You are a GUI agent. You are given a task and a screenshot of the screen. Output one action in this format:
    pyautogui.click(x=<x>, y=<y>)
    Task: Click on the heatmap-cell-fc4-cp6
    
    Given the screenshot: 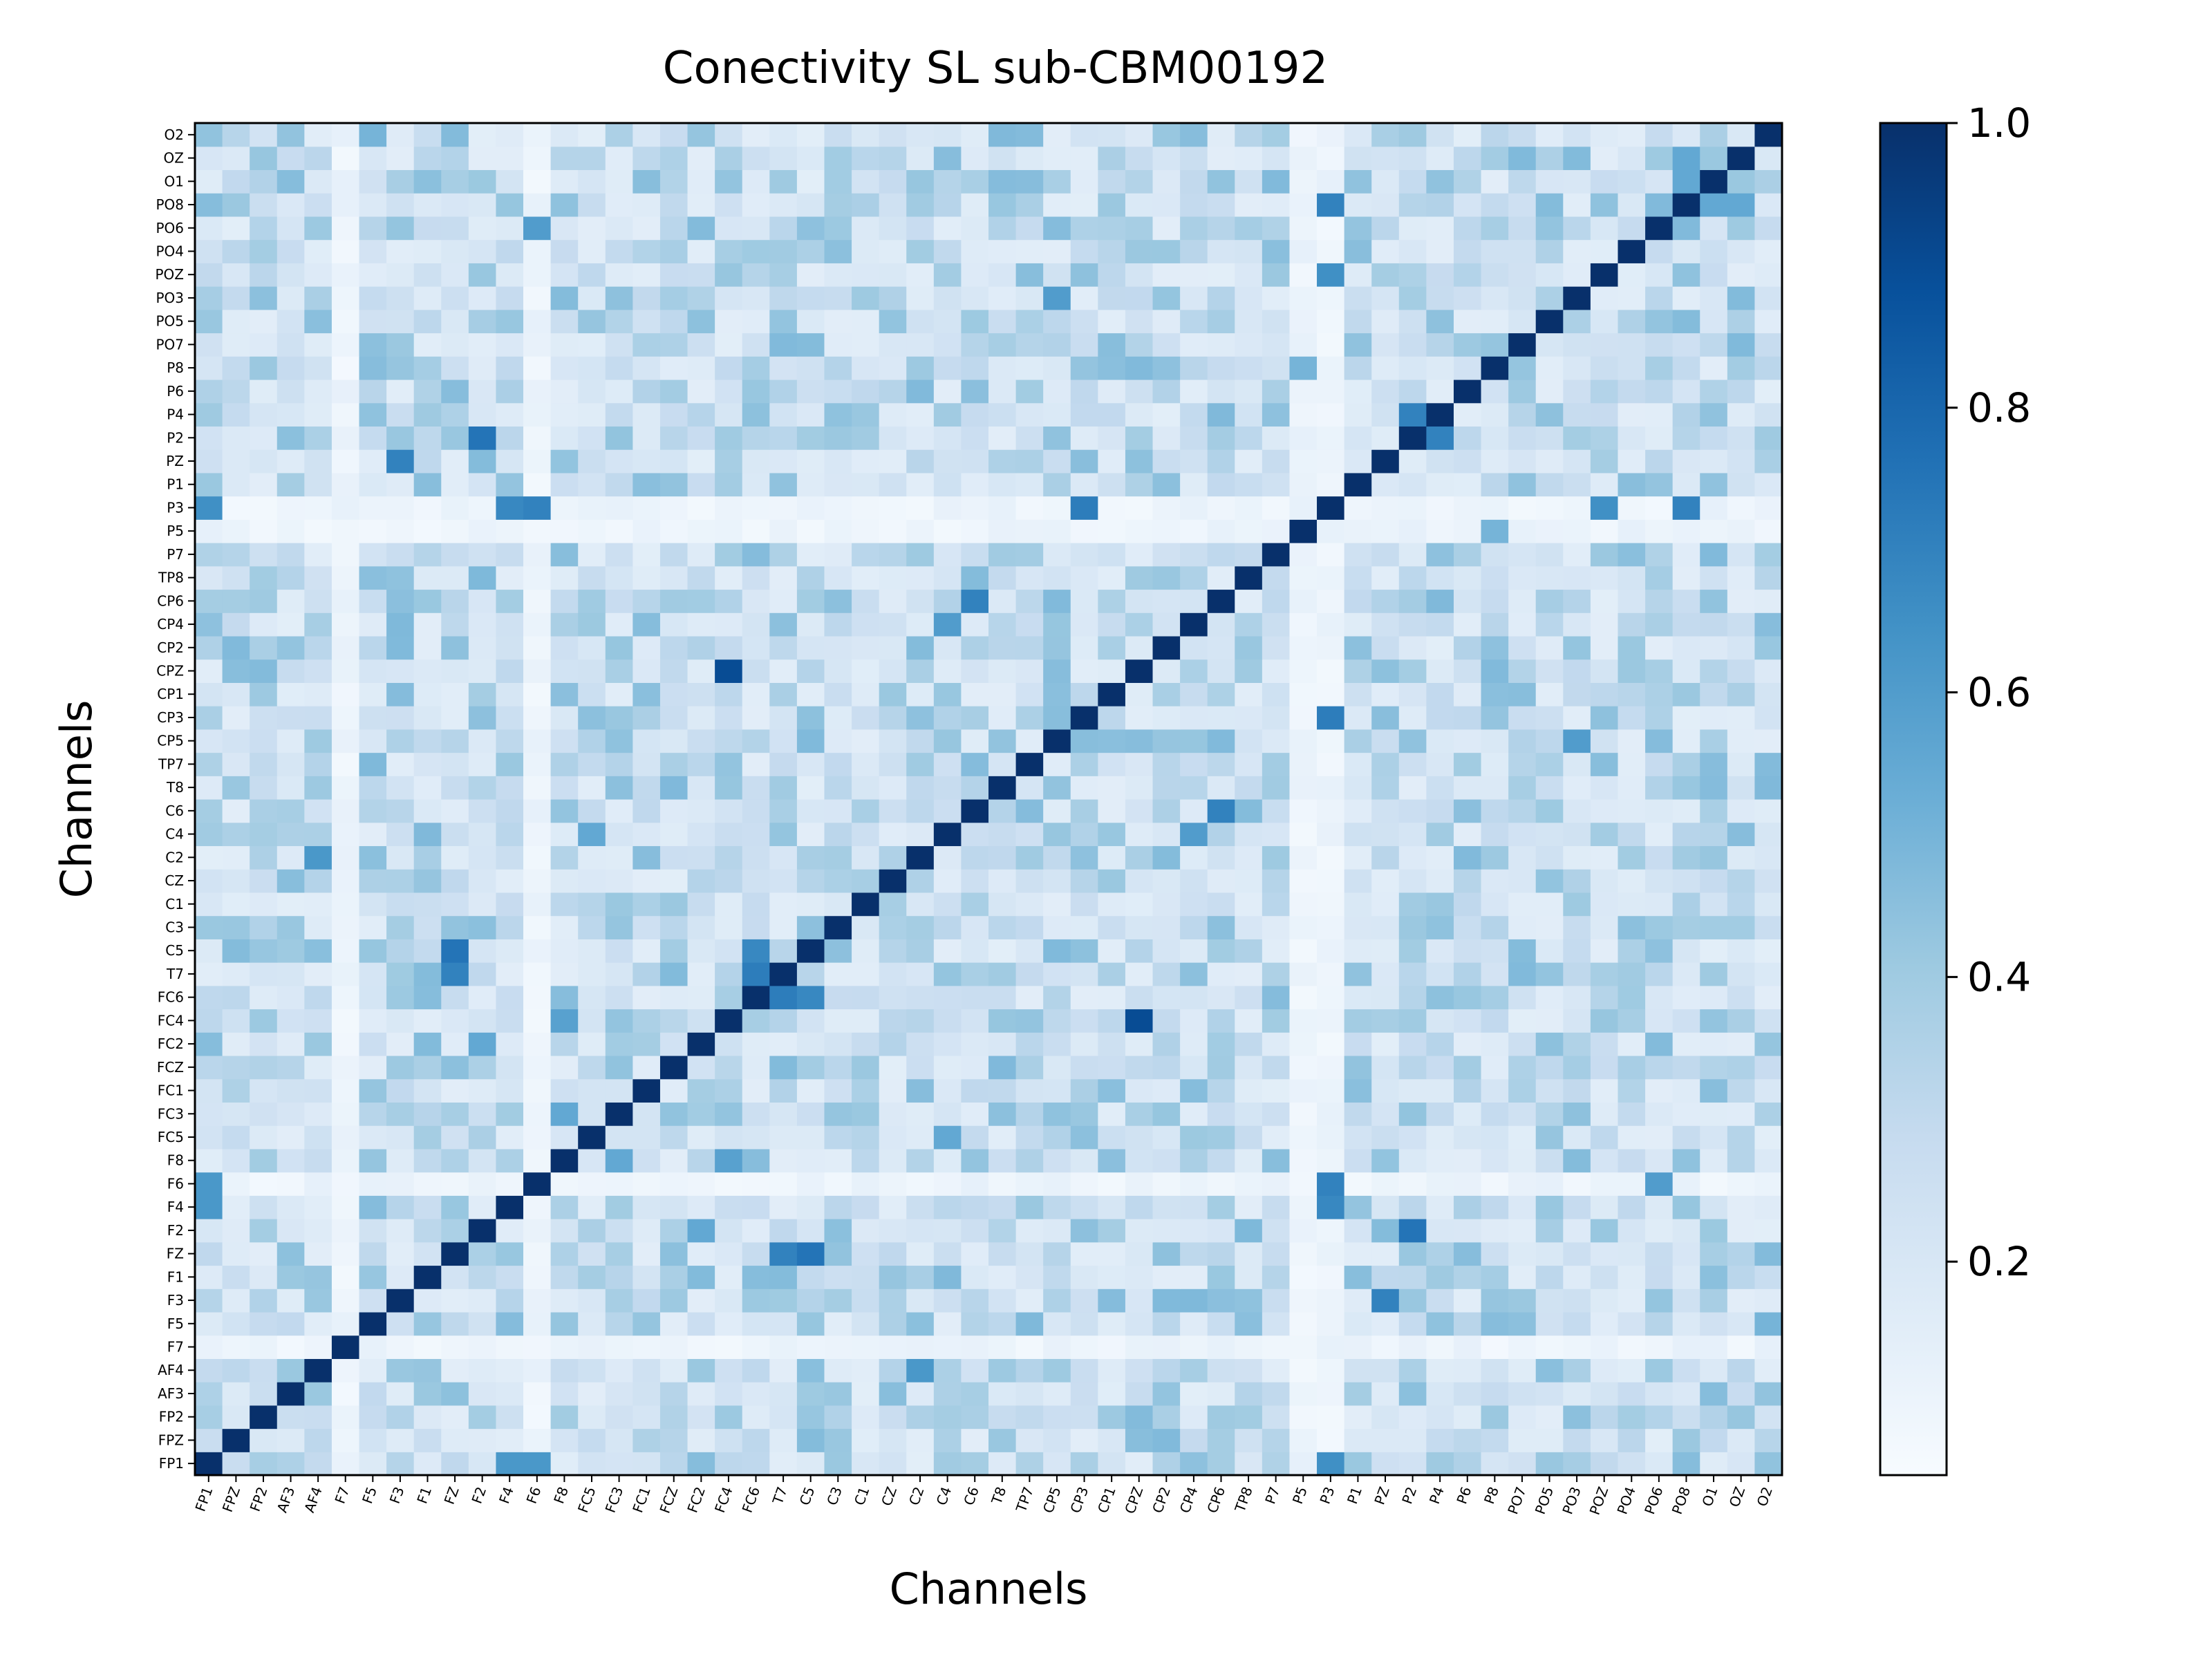 What is the action you would take?
    pyautogui.click(x=1221, y=1021)
    